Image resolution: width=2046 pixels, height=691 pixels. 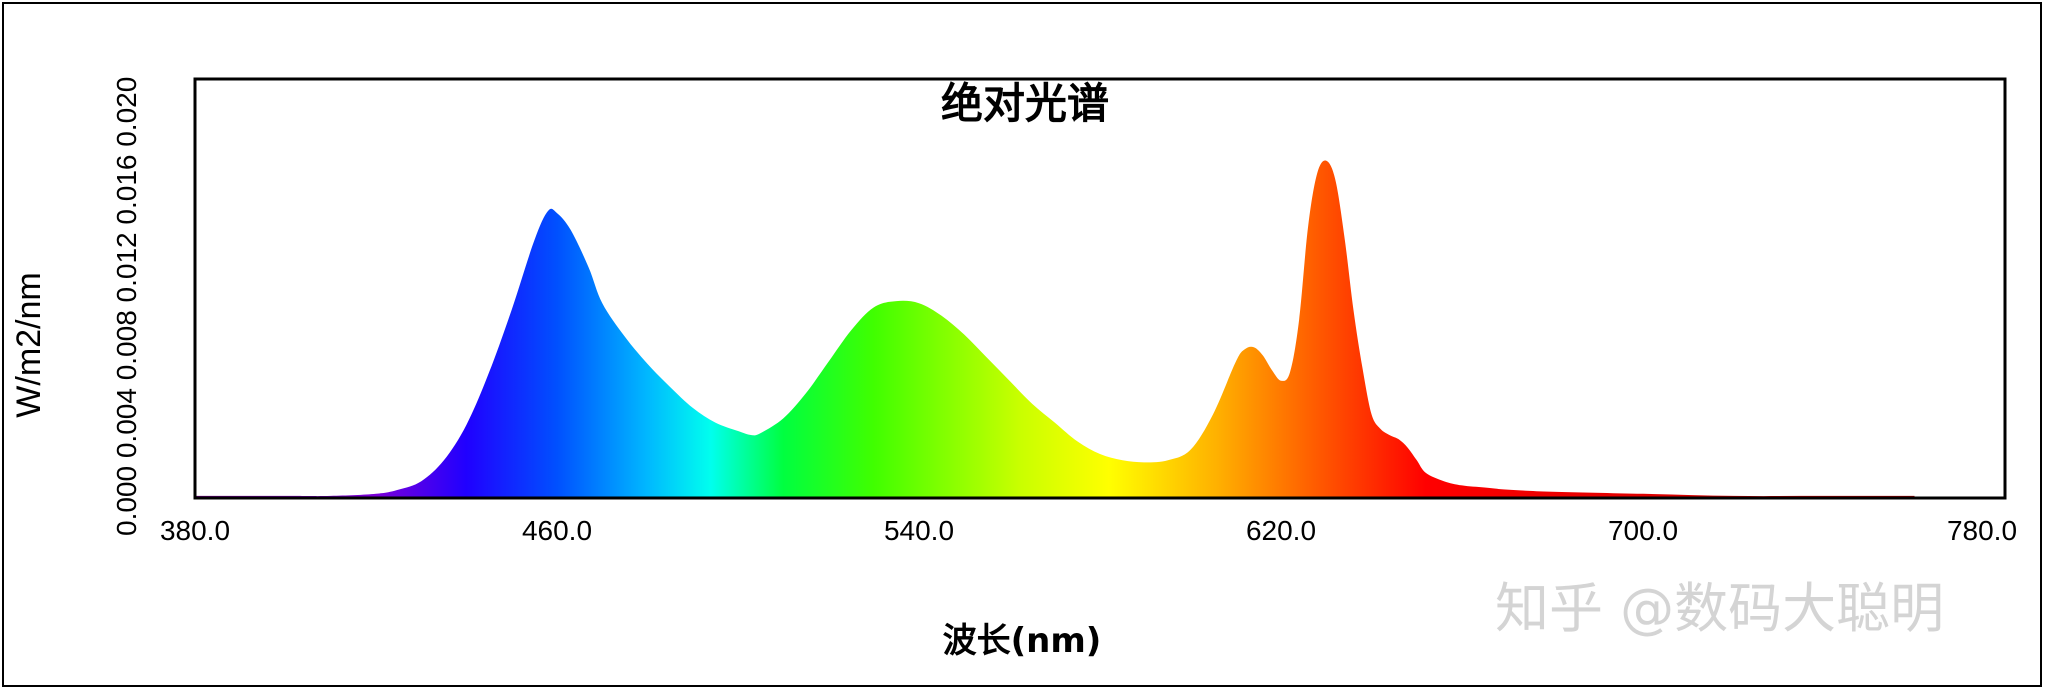 I want to click on x-axis-label: 波长(nm), so click(x=1022, y=641).